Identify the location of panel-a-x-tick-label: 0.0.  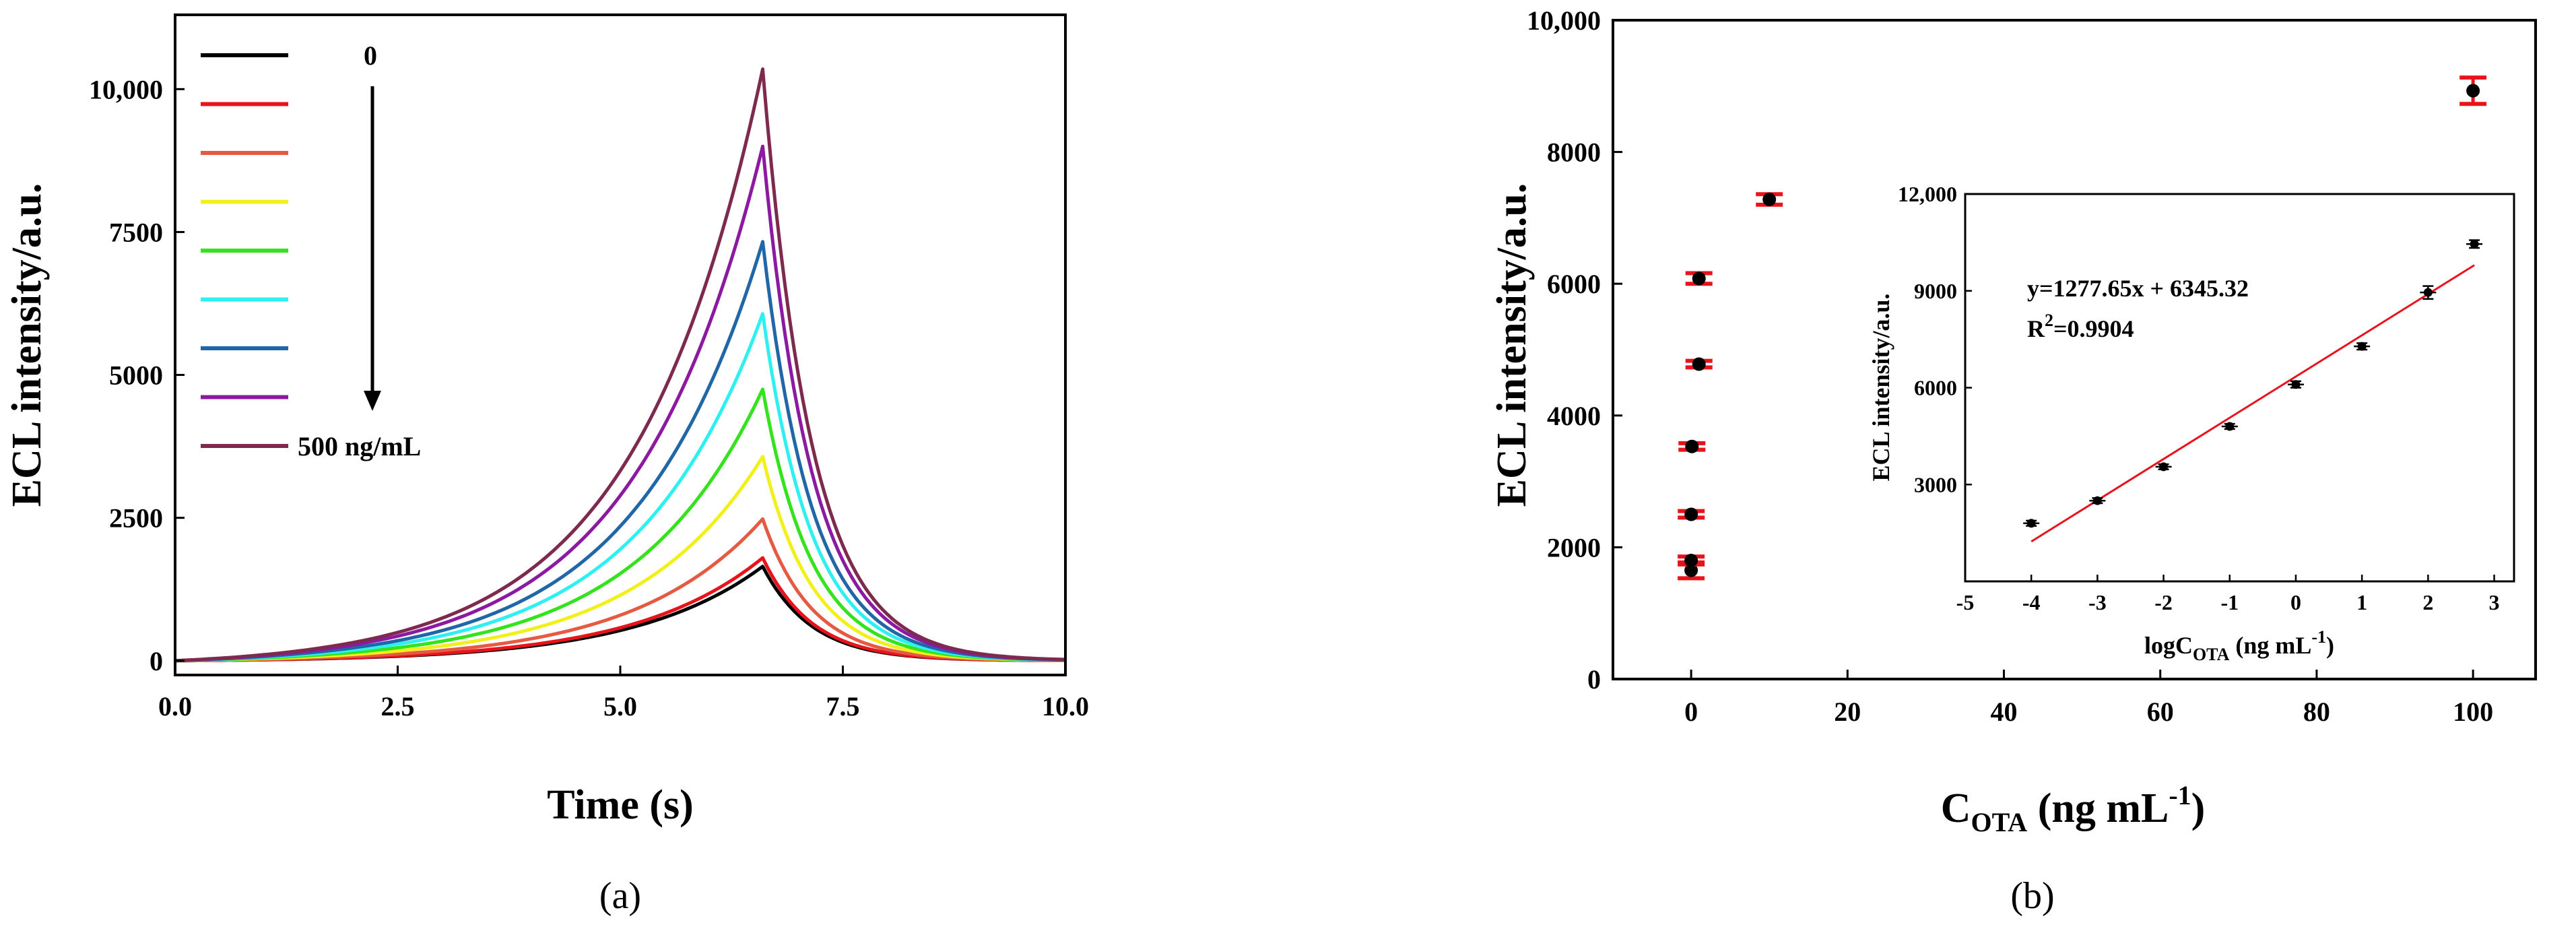
(175, 706).